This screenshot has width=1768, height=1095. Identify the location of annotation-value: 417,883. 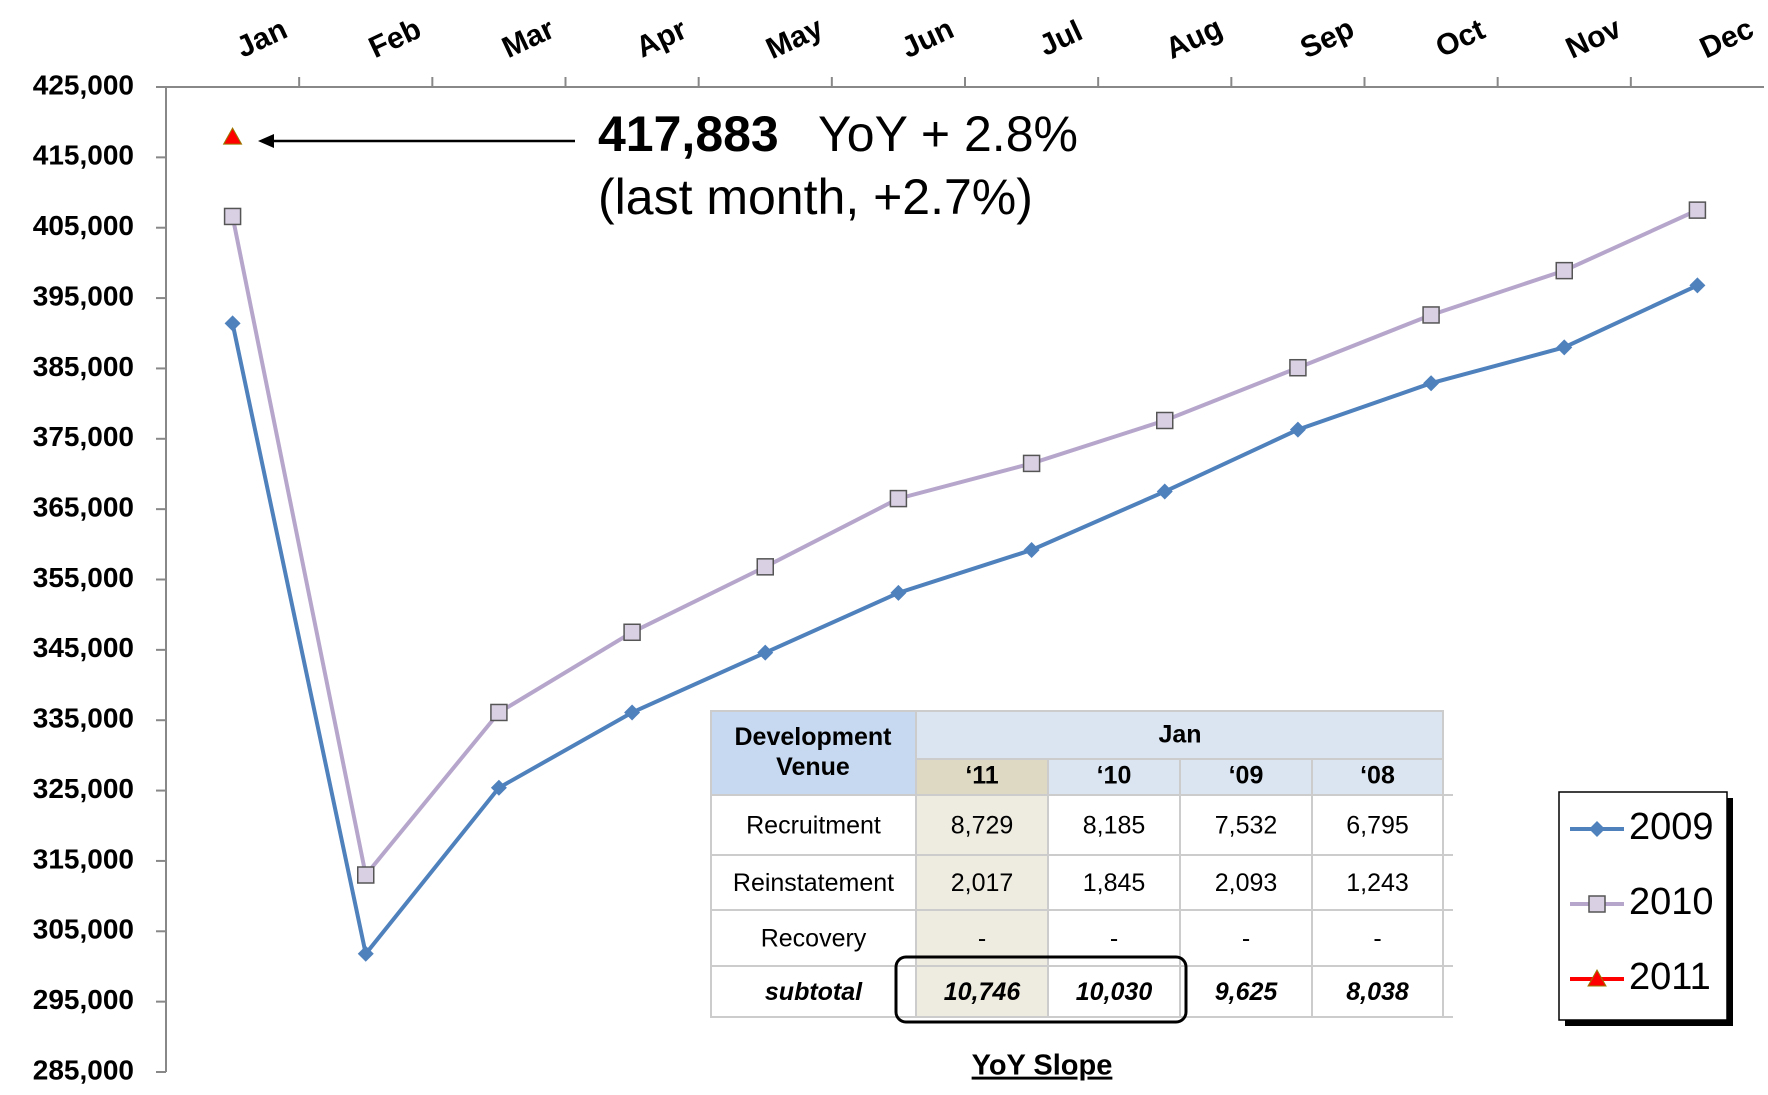
(688, 134).